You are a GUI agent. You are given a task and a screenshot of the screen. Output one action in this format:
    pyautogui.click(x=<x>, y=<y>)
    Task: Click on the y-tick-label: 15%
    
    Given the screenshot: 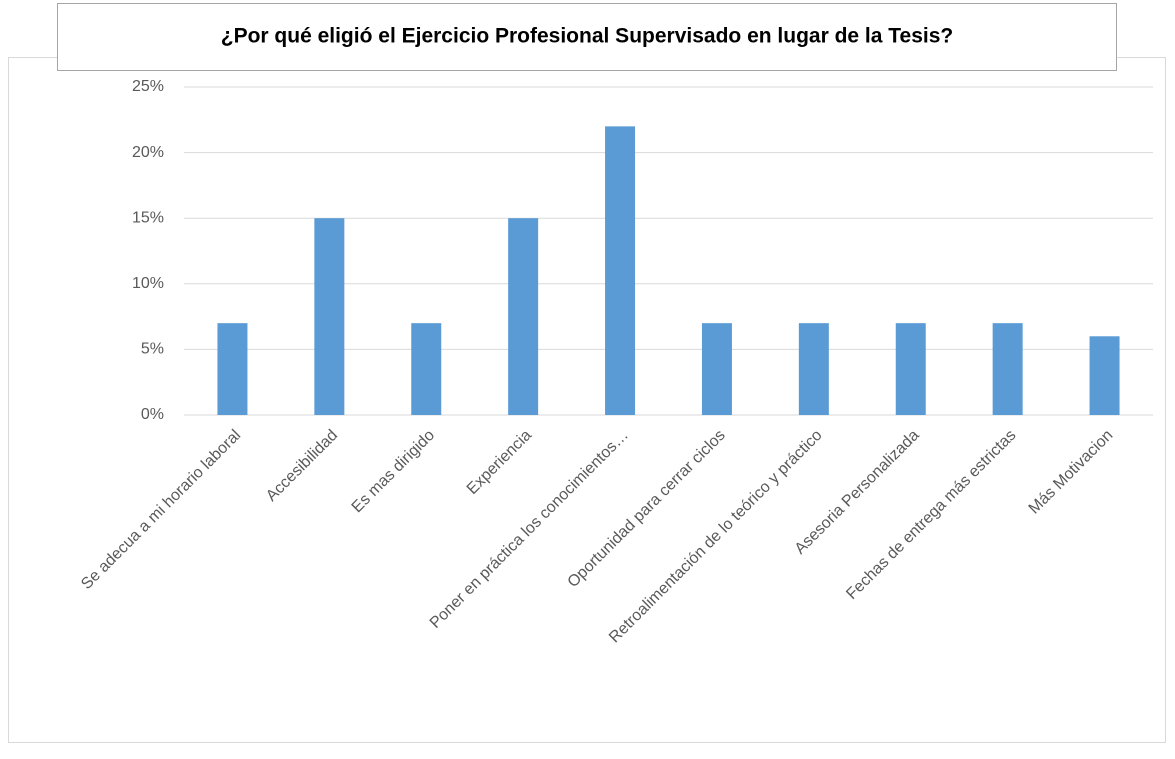 What is the action you would take?
    pyautogui.click(x=148, y=217)
    